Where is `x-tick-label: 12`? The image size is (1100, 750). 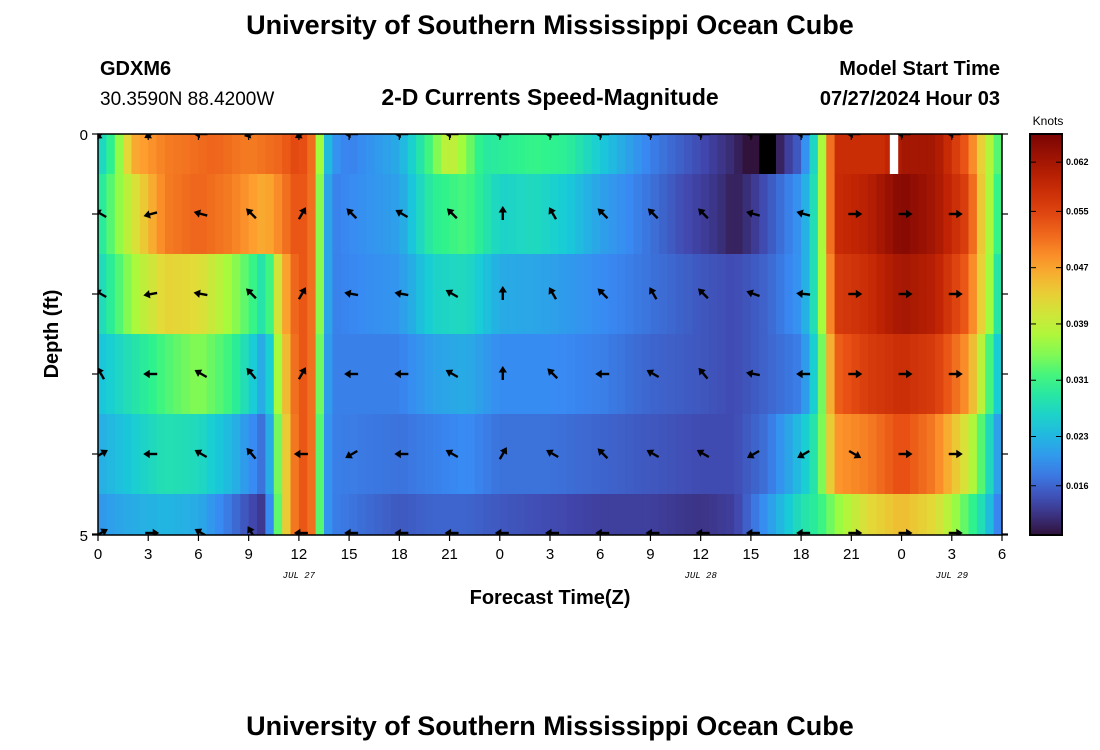
x-tick-label: 12 is located at coordinates (299, 554).